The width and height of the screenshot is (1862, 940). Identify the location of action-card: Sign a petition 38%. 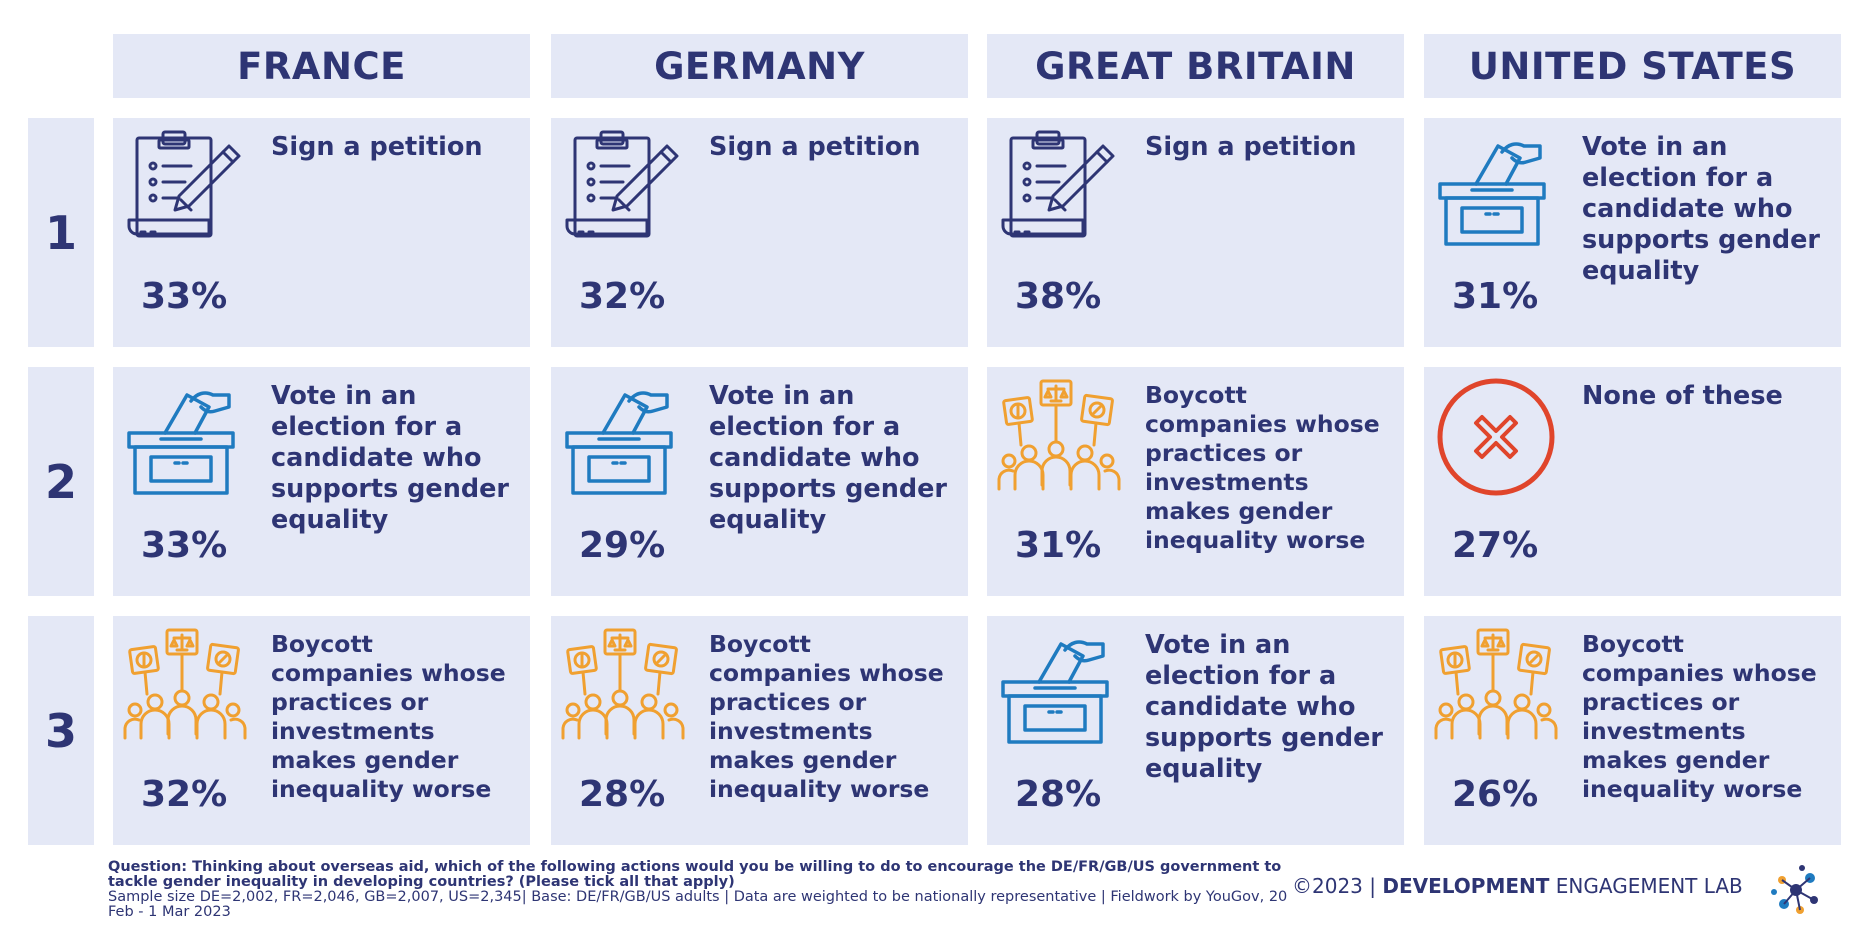
(1195, 232).